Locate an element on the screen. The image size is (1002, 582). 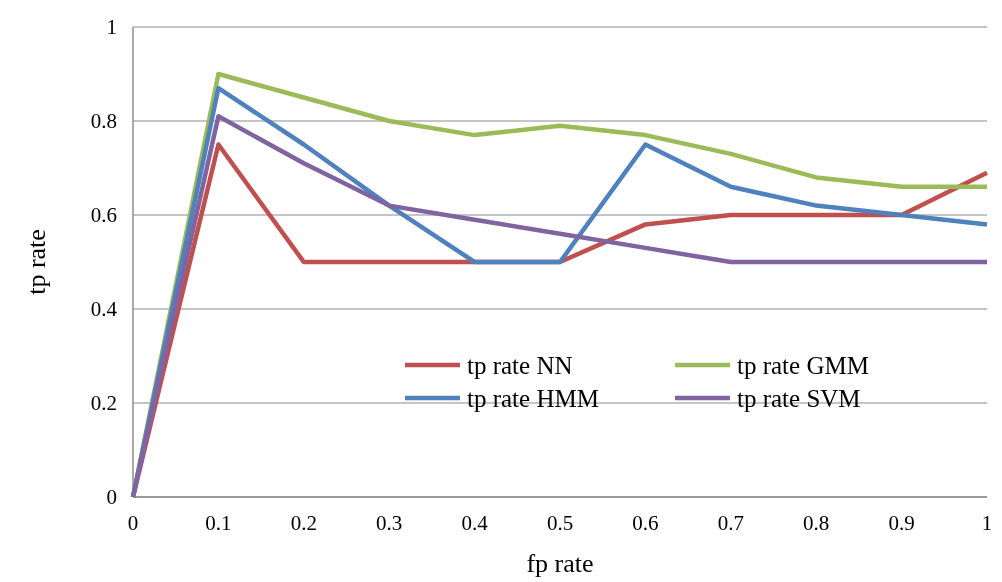
y-tick-label: 0.6 is located at coordinates (103, 215).